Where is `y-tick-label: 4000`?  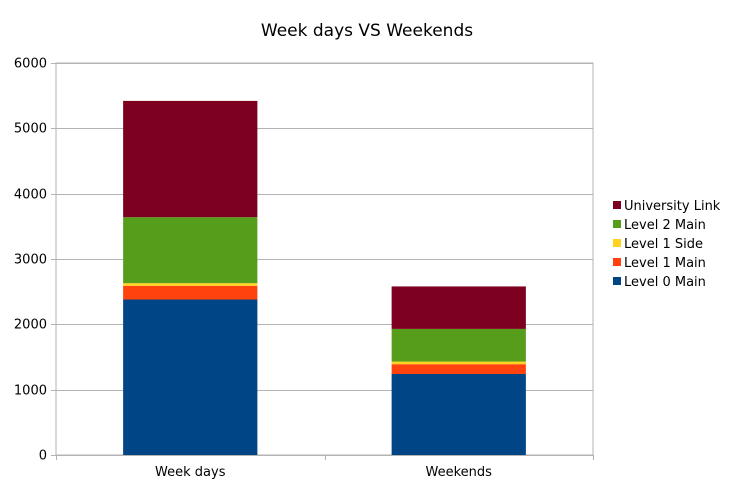 y-tick-label: 4000 is located at coordinates (30, 195).